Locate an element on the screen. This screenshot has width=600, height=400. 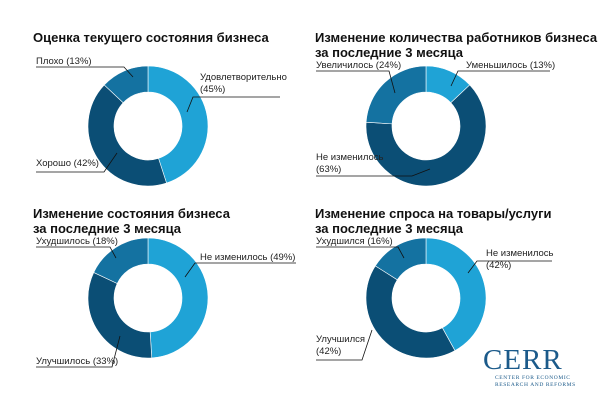
slice-label: (63%) is located at coordinates (328, 169).